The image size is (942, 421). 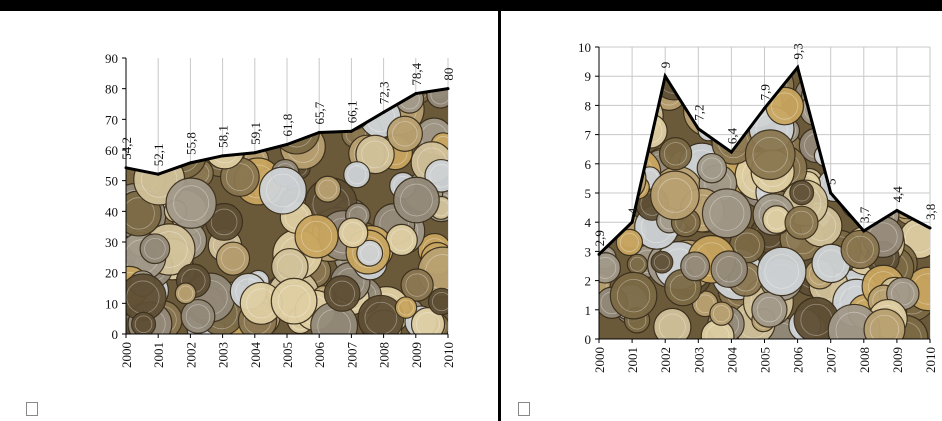 What do you see at coordinates (632, 210) in the screenshot?
I see `data-label: 4` at bounding box center [632, 210].